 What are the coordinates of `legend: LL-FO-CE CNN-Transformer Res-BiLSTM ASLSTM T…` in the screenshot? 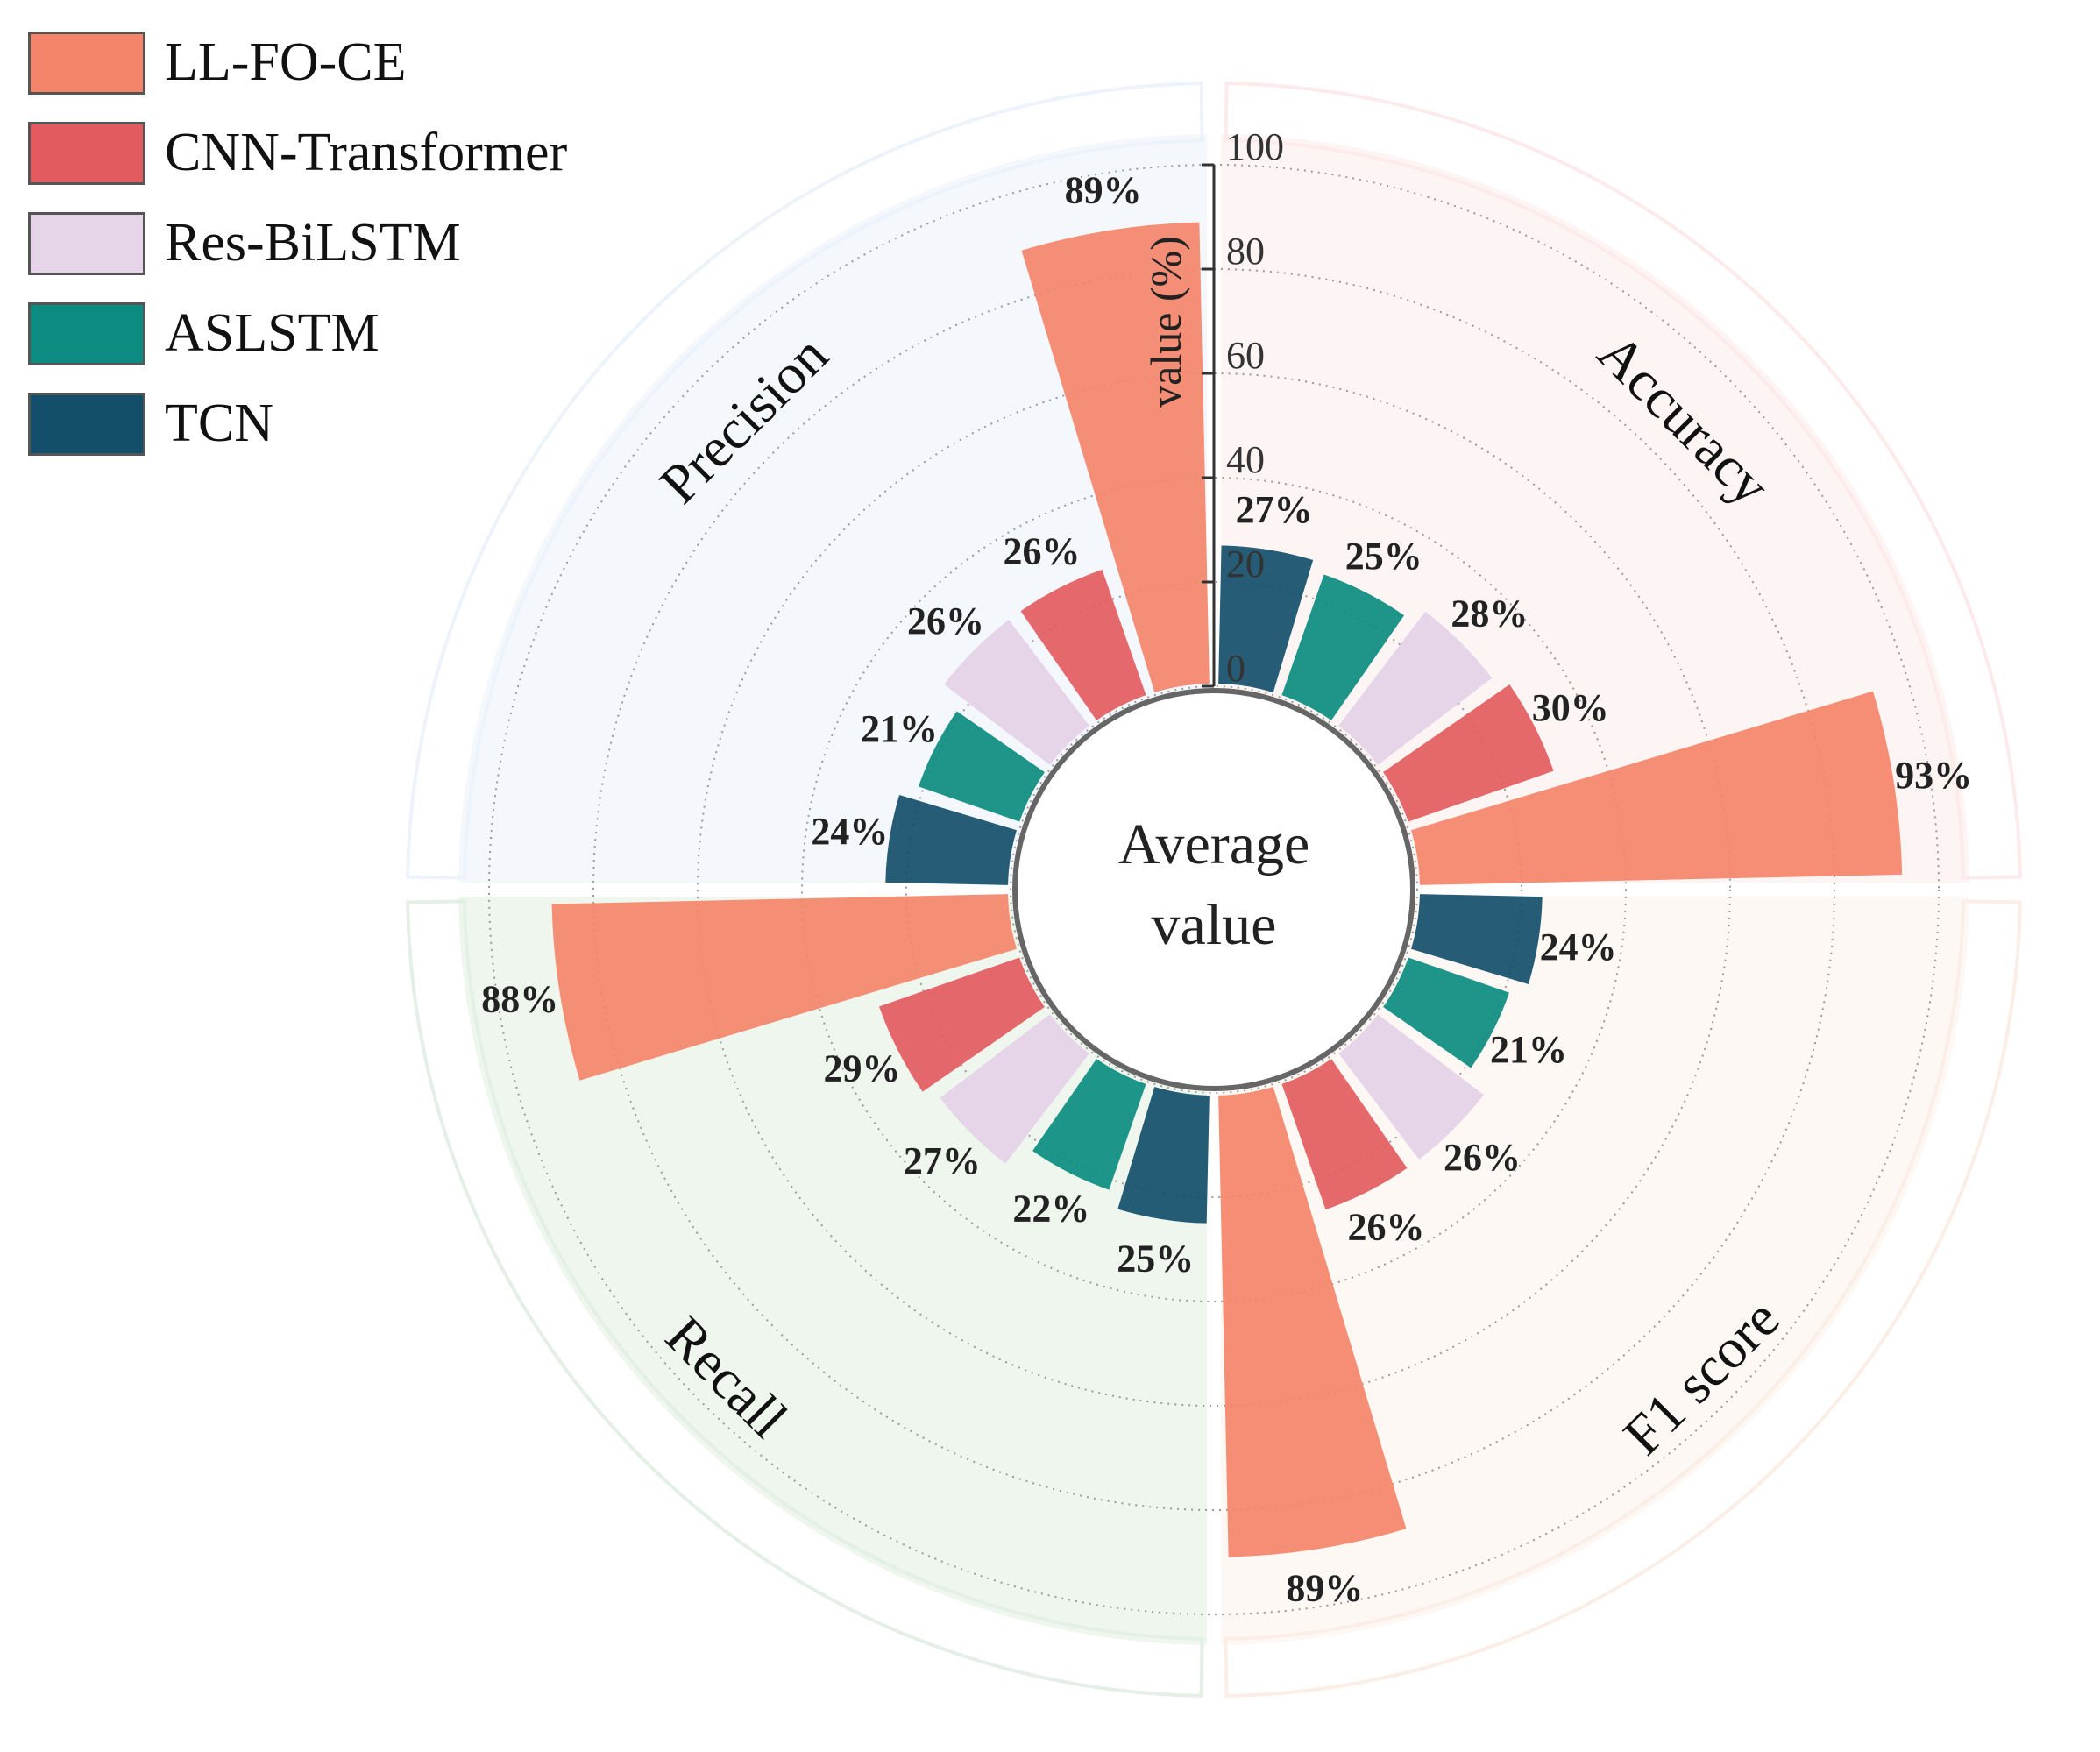 It's located at (297, 243).